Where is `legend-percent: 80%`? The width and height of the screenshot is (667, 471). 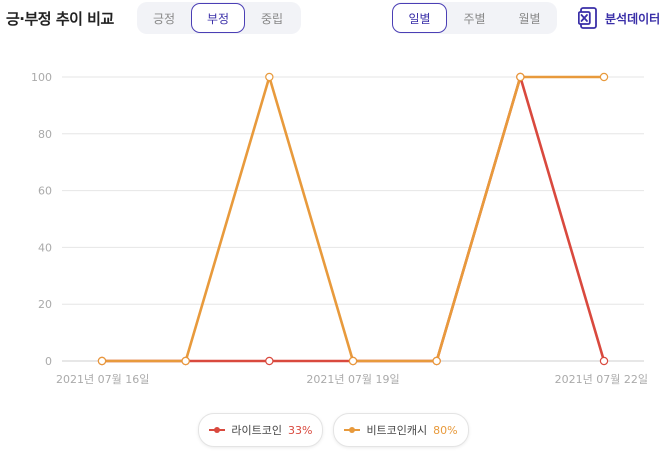 legend-percent: 80% is located at coordinates (445, 430).